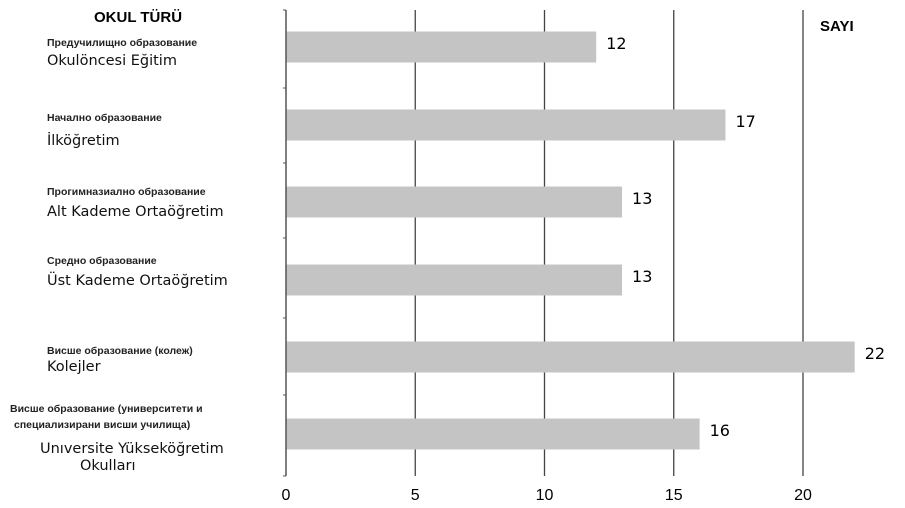  Describe the element at coordinates (616, 43) in the screenshot. I see `bar-value-label: 12` at that location.